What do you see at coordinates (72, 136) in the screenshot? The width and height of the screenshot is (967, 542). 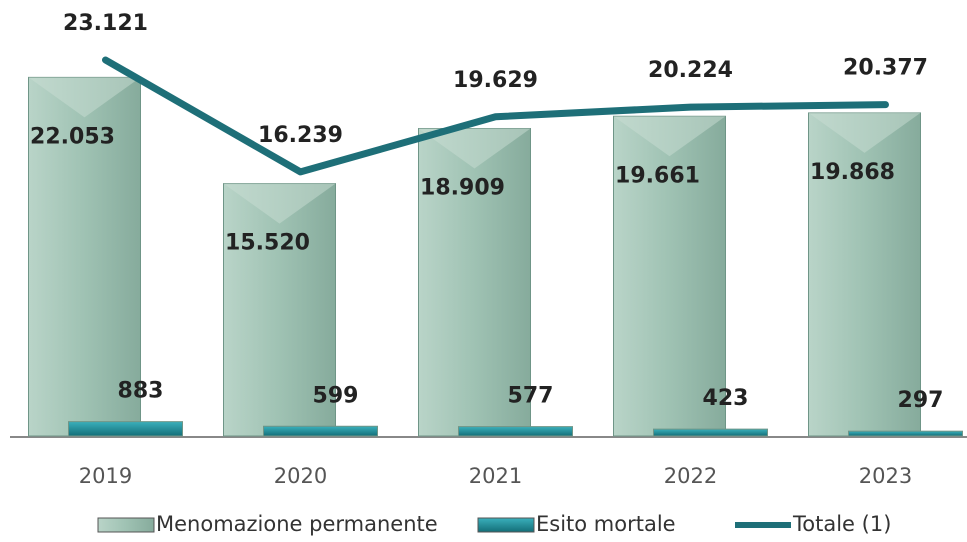 I see `value-label: 22.053` at bounding box center [72, 136].